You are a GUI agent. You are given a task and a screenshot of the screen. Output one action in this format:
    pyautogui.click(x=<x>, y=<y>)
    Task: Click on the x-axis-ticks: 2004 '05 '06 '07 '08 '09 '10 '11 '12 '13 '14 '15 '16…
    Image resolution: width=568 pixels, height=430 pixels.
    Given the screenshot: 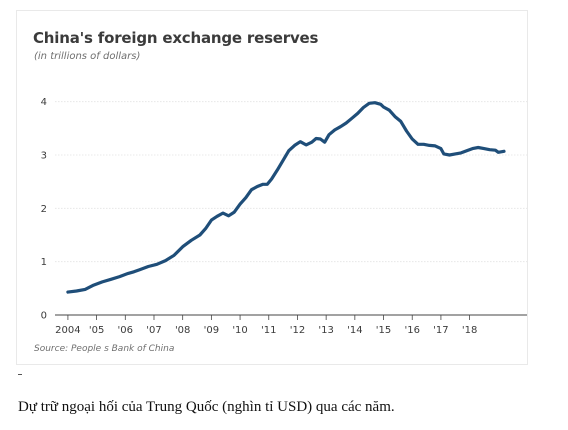 What is the action you would take?
    pyautogui.click(x=266, y=325)
    